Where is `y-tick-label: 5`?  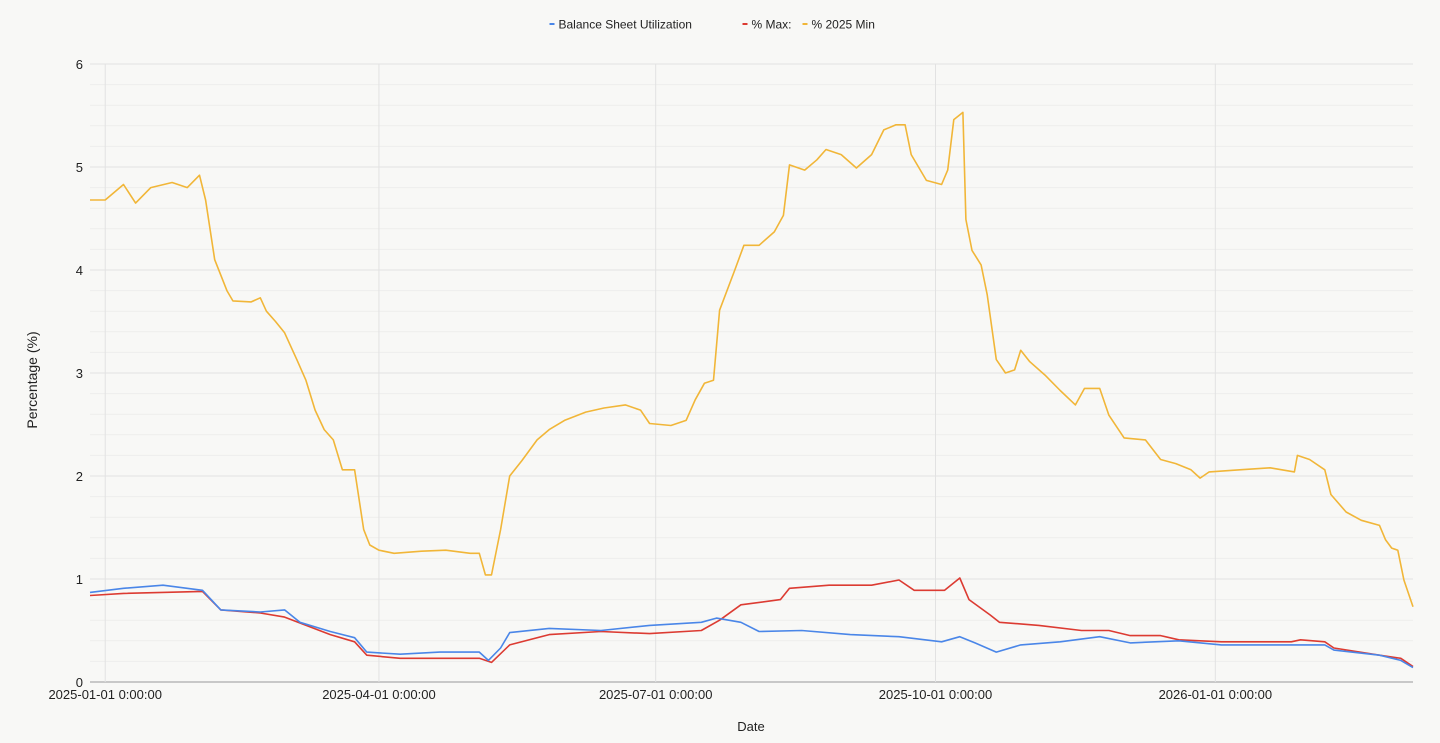 y-tick-label: 5 is located at coordinates (79, 167).